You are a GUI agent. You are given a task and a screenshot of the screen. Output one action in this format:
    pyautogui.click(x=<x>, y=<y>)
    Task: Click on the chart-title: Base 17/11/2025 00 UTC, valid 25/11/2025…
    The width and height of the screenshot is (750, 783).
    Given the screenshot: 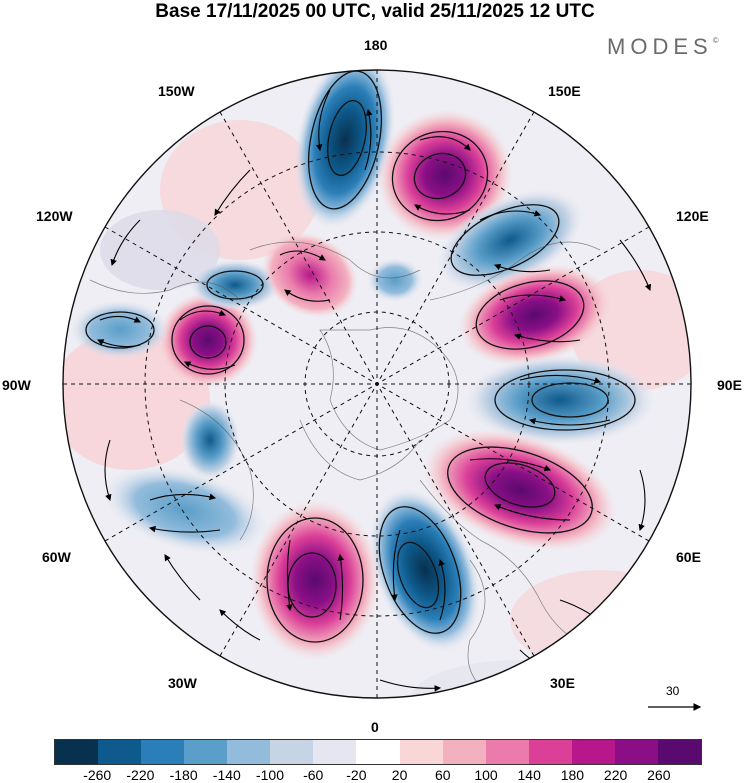 What is the action you would take?
    pyautogui.click(x=375, y=11)
    